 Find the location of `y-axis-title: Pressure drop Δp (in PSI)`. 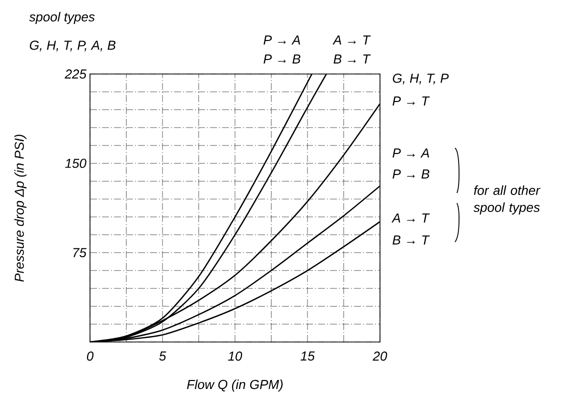

y-axis-title: Pressure drop Δp (in PSI) is located at coordinates (20, 208).